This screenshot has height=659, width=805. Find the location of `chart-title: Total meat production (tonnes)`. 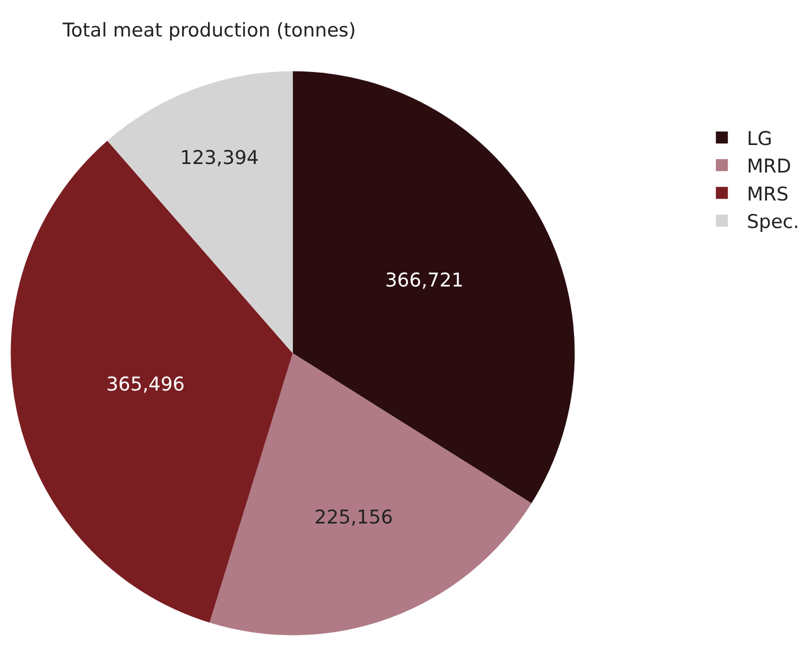

chart-title: Total meat production (tonnes) is located at coordinates (209, 30).